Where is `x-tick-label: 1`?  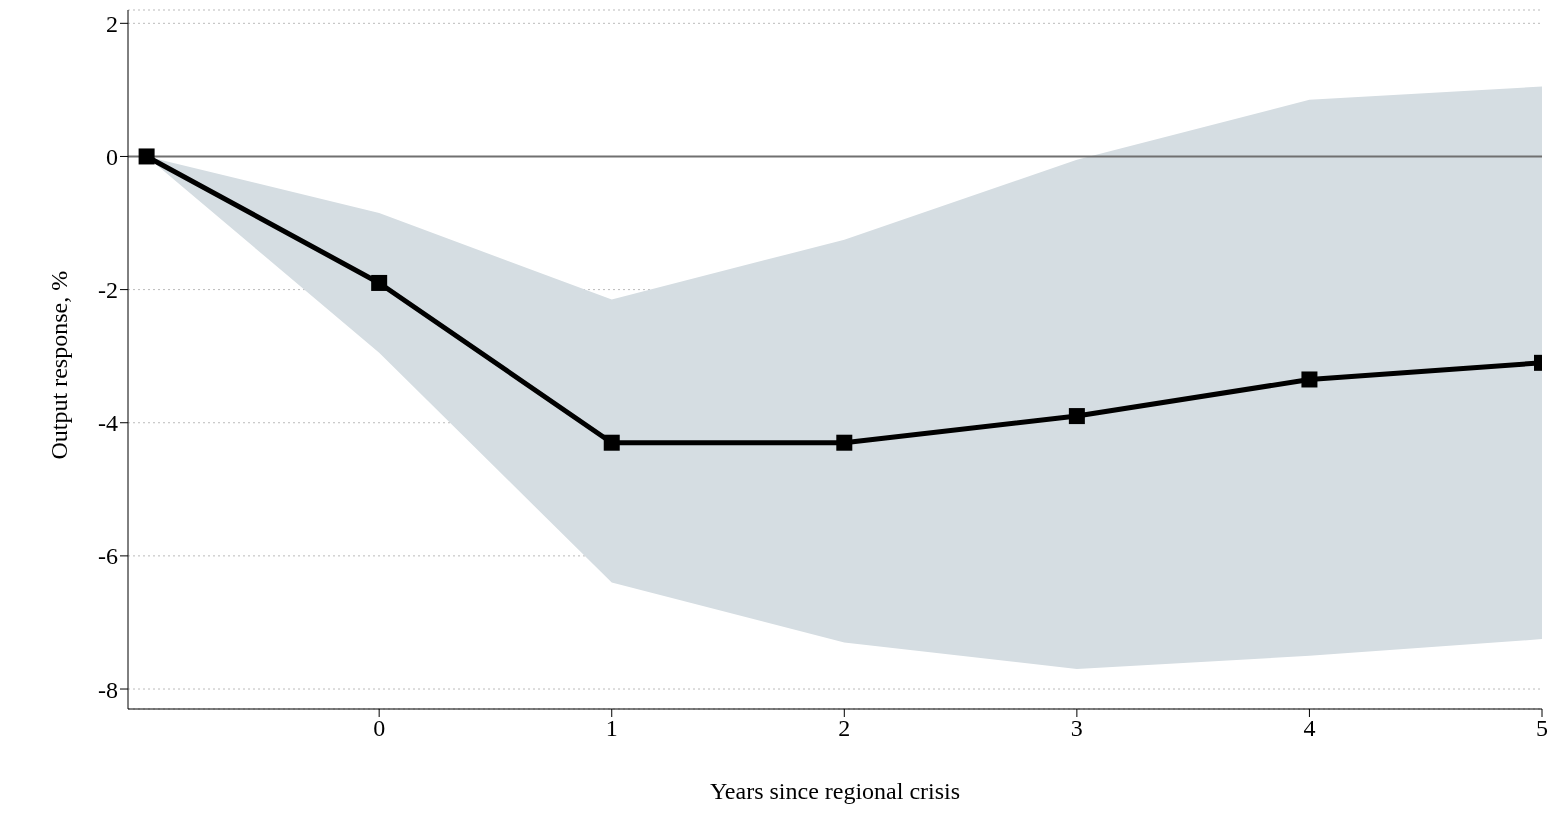
x-tick-label: 1 is located at coordinates (611, 728).